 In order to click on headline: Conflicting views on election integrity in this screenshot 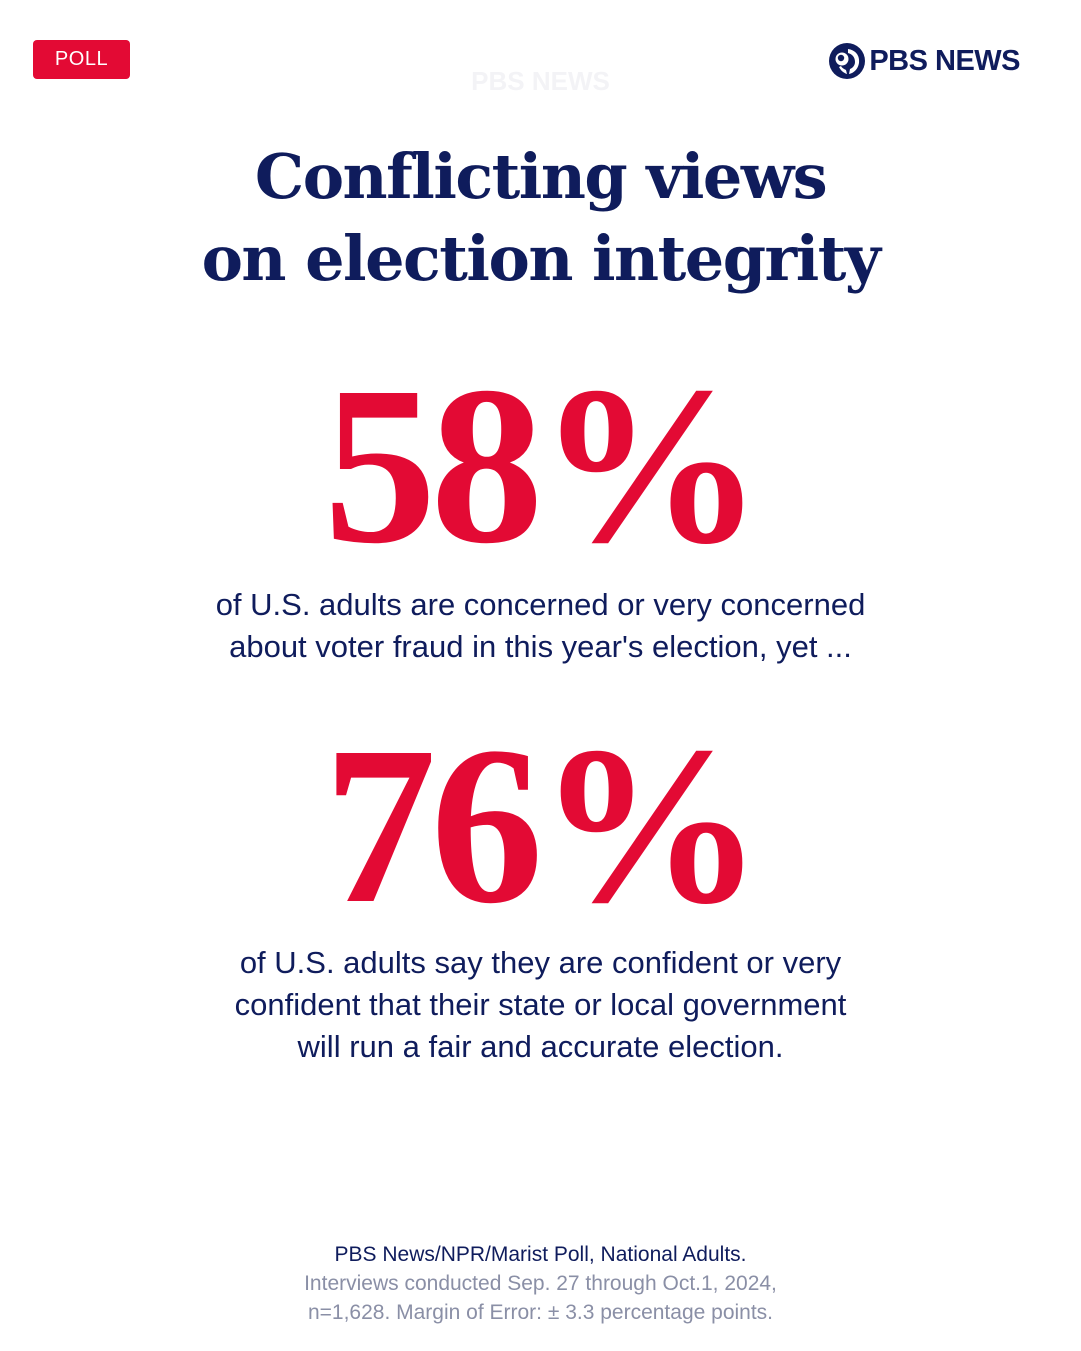, I will do `click(540, 218)`.